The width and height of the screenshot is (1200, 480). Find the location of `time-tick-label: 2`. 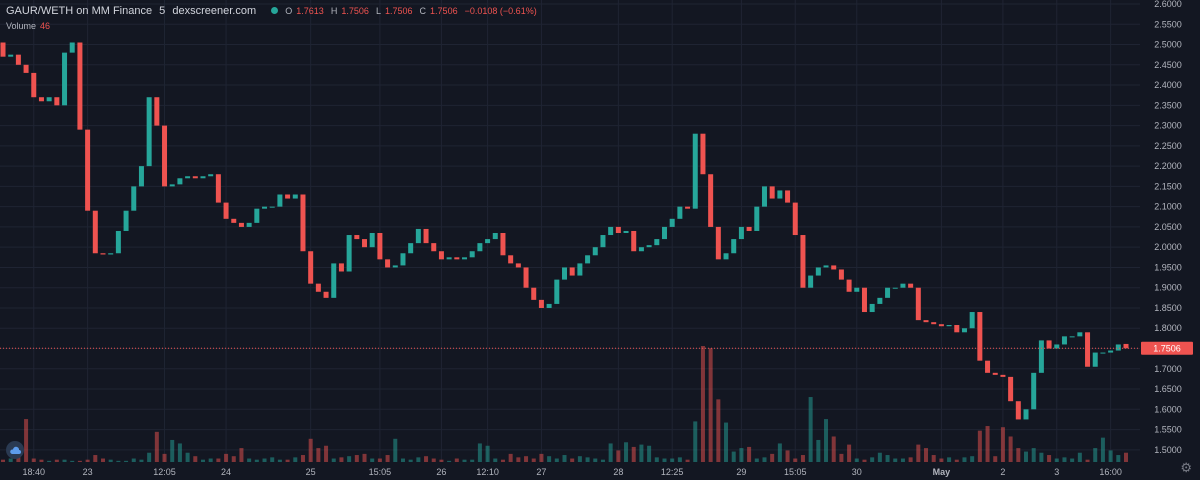

time-tick-label: 2 is located at coordinates (1002, 472).